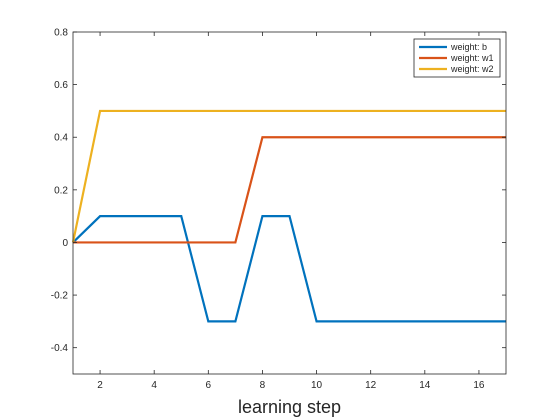 This screenshot has height=420, width=560. I want to click on y-tick-label: 0, so click(65, 243).